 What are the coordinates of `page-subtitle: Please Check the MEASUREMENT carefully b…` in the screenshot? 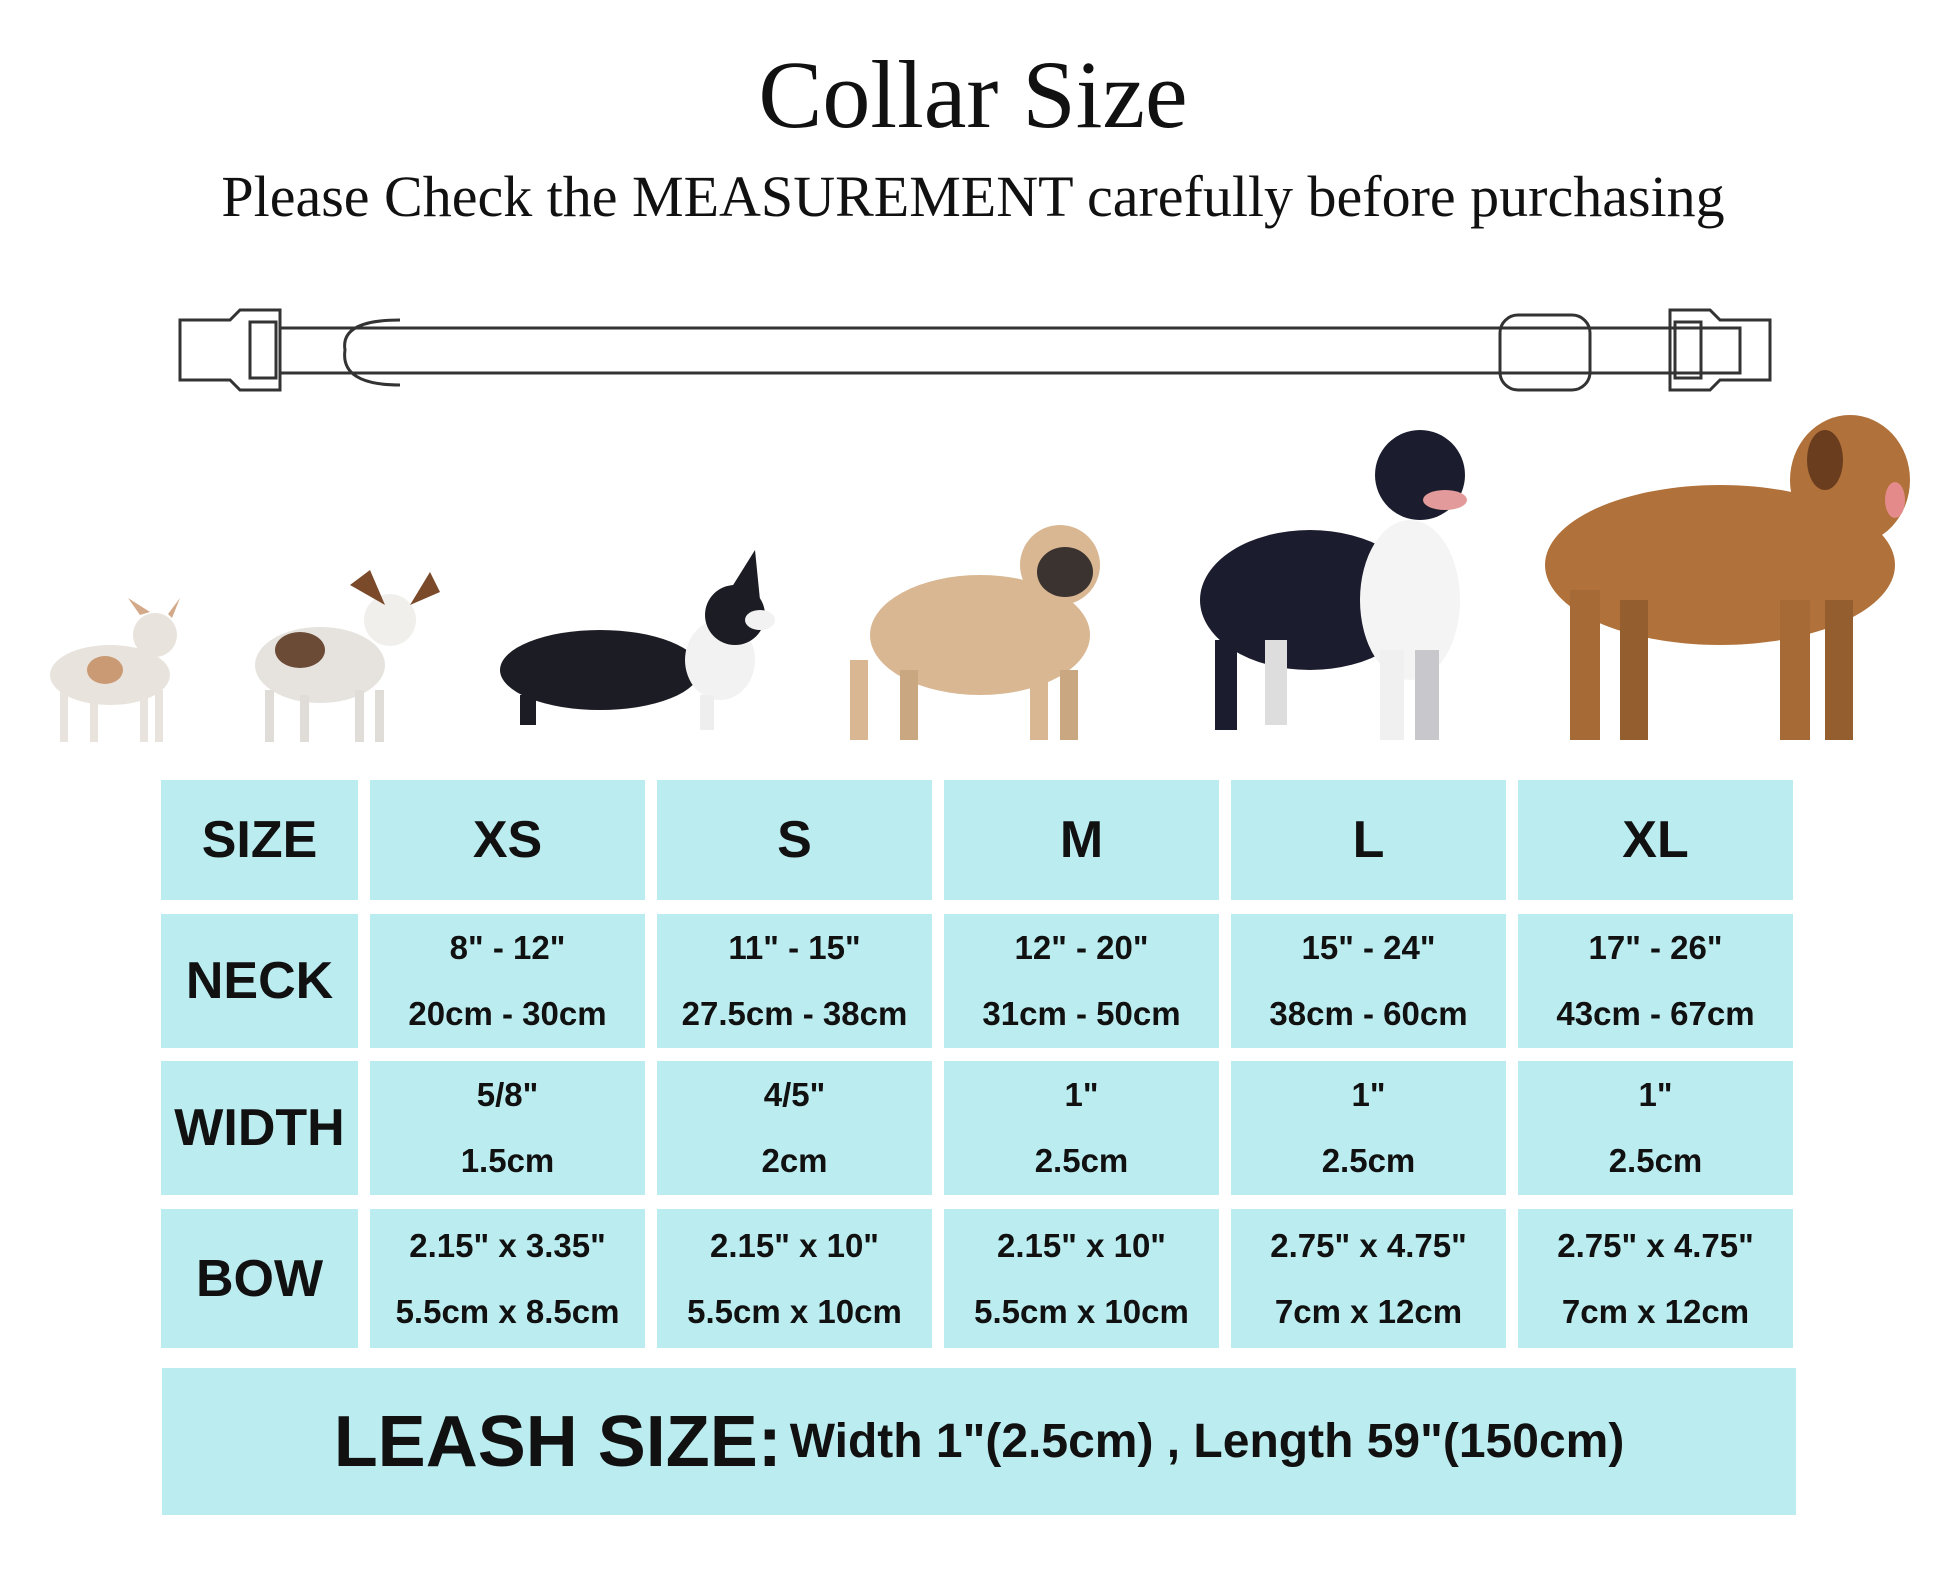 It's located at (973, 196).